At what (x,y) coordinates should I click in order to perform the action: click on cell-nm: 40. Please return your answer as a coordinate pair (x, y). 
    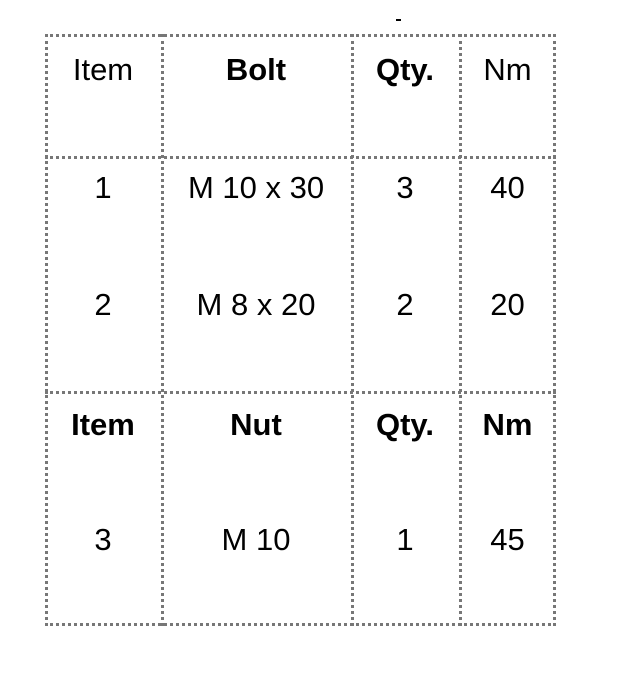
    Looking at the image, I should click on (507, 187).